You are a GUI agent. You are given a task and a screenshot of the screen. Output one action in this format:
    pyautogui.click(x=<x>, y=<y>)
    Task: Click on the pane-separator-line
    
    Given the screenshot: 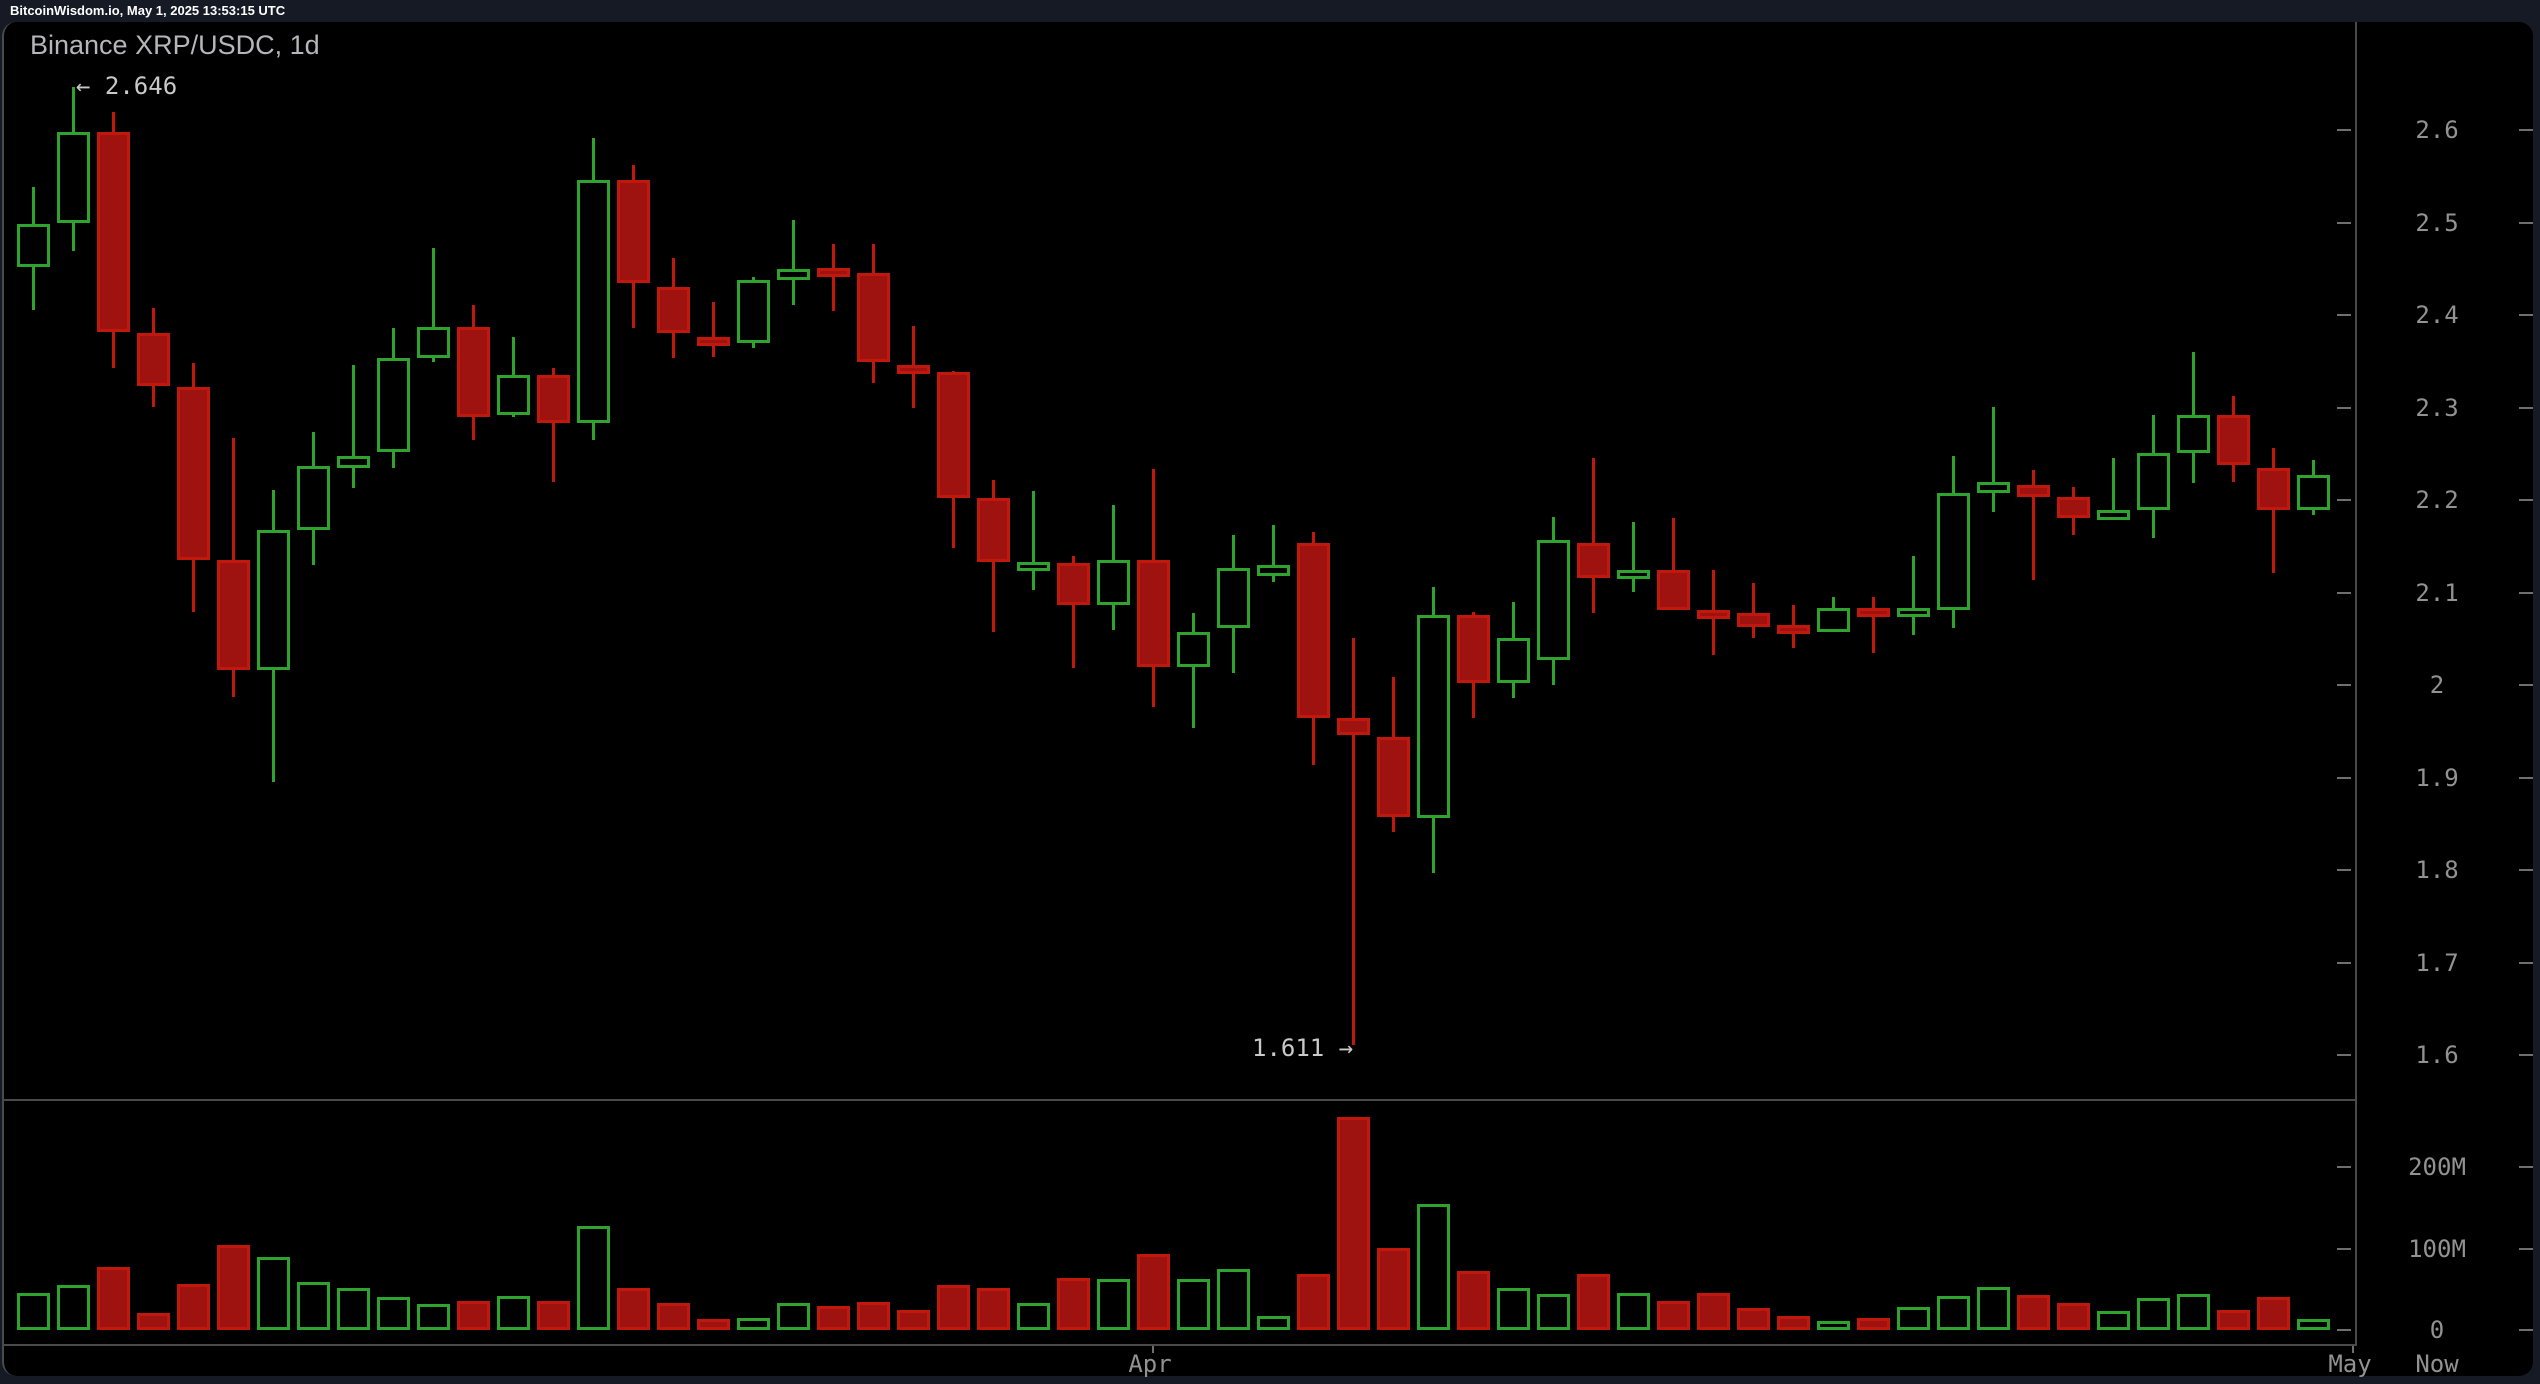 What is the action you would take?
    pyautogui.click(x=1179, y=1100)
    